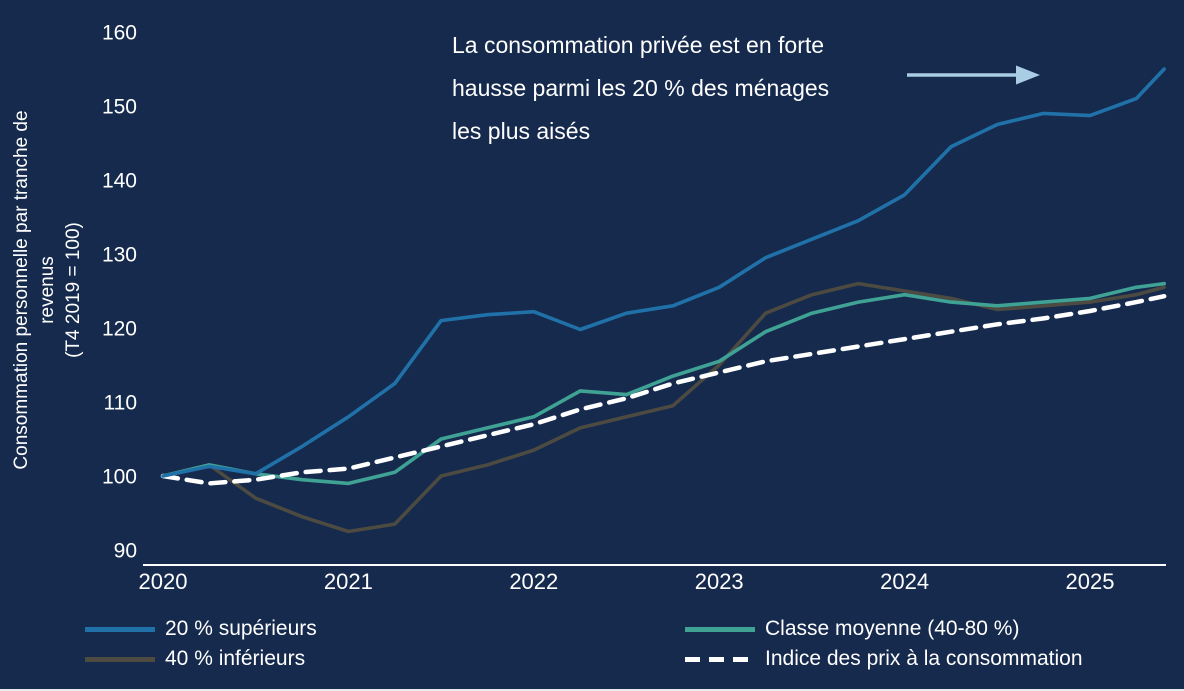 The image size is (1184, 691). Describe the element at coordinates (1028, 75) in the screenshot. I see `trend-arrow-head-icon` at that location.